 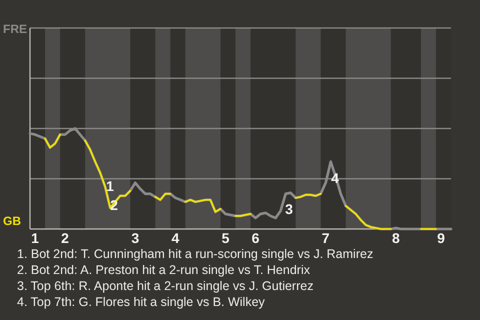 What do you see at coordinates (35, 238) in the screenshot?
I see `x-tick-label: 1` at bounding box center [35, 238].